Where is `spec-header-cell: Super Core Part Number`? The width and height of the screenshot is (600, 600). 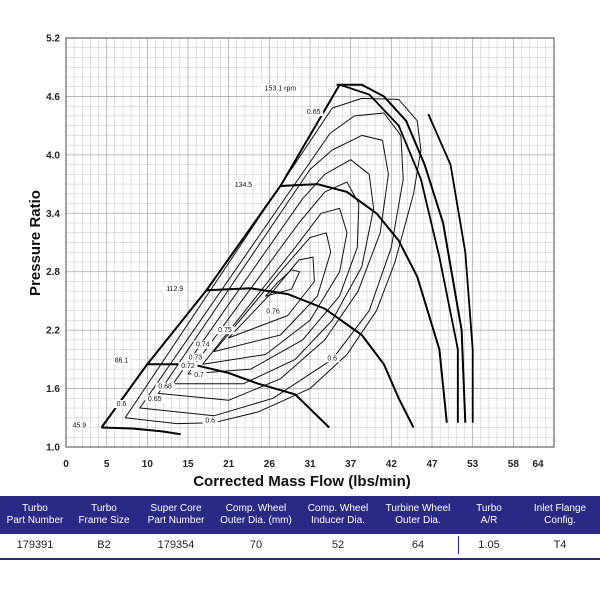 spec-header-cell: Super Core Part Number is located at coordinates (176, 515).